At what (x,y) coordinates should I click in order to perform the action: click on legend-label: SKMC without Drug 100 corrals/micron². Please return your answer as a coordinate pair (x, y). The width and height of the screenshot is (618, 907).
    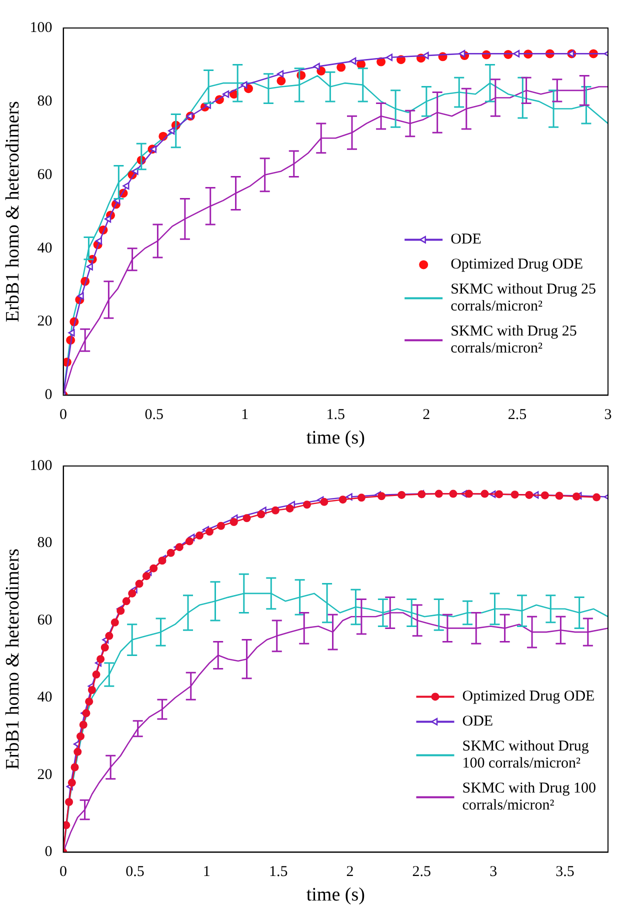
    Looking at the image, I should click on (526, 755).